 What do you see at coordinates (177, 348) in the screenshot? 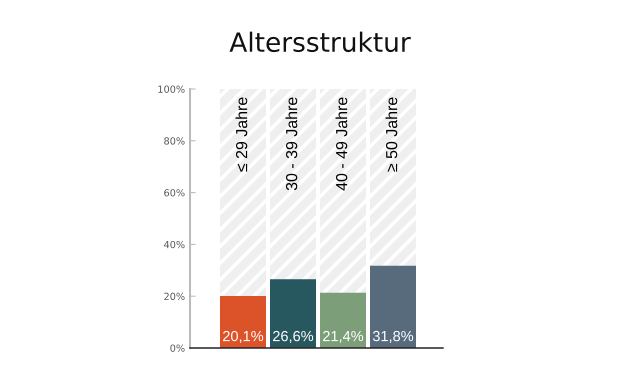
I see `y-tick-label: 0%` at bounding box center [177, 348].